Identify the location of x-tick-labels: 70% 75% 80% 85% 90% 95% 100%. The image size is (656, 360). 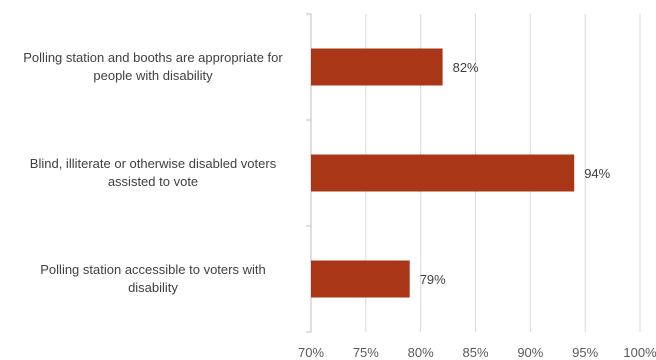
(477, 352).